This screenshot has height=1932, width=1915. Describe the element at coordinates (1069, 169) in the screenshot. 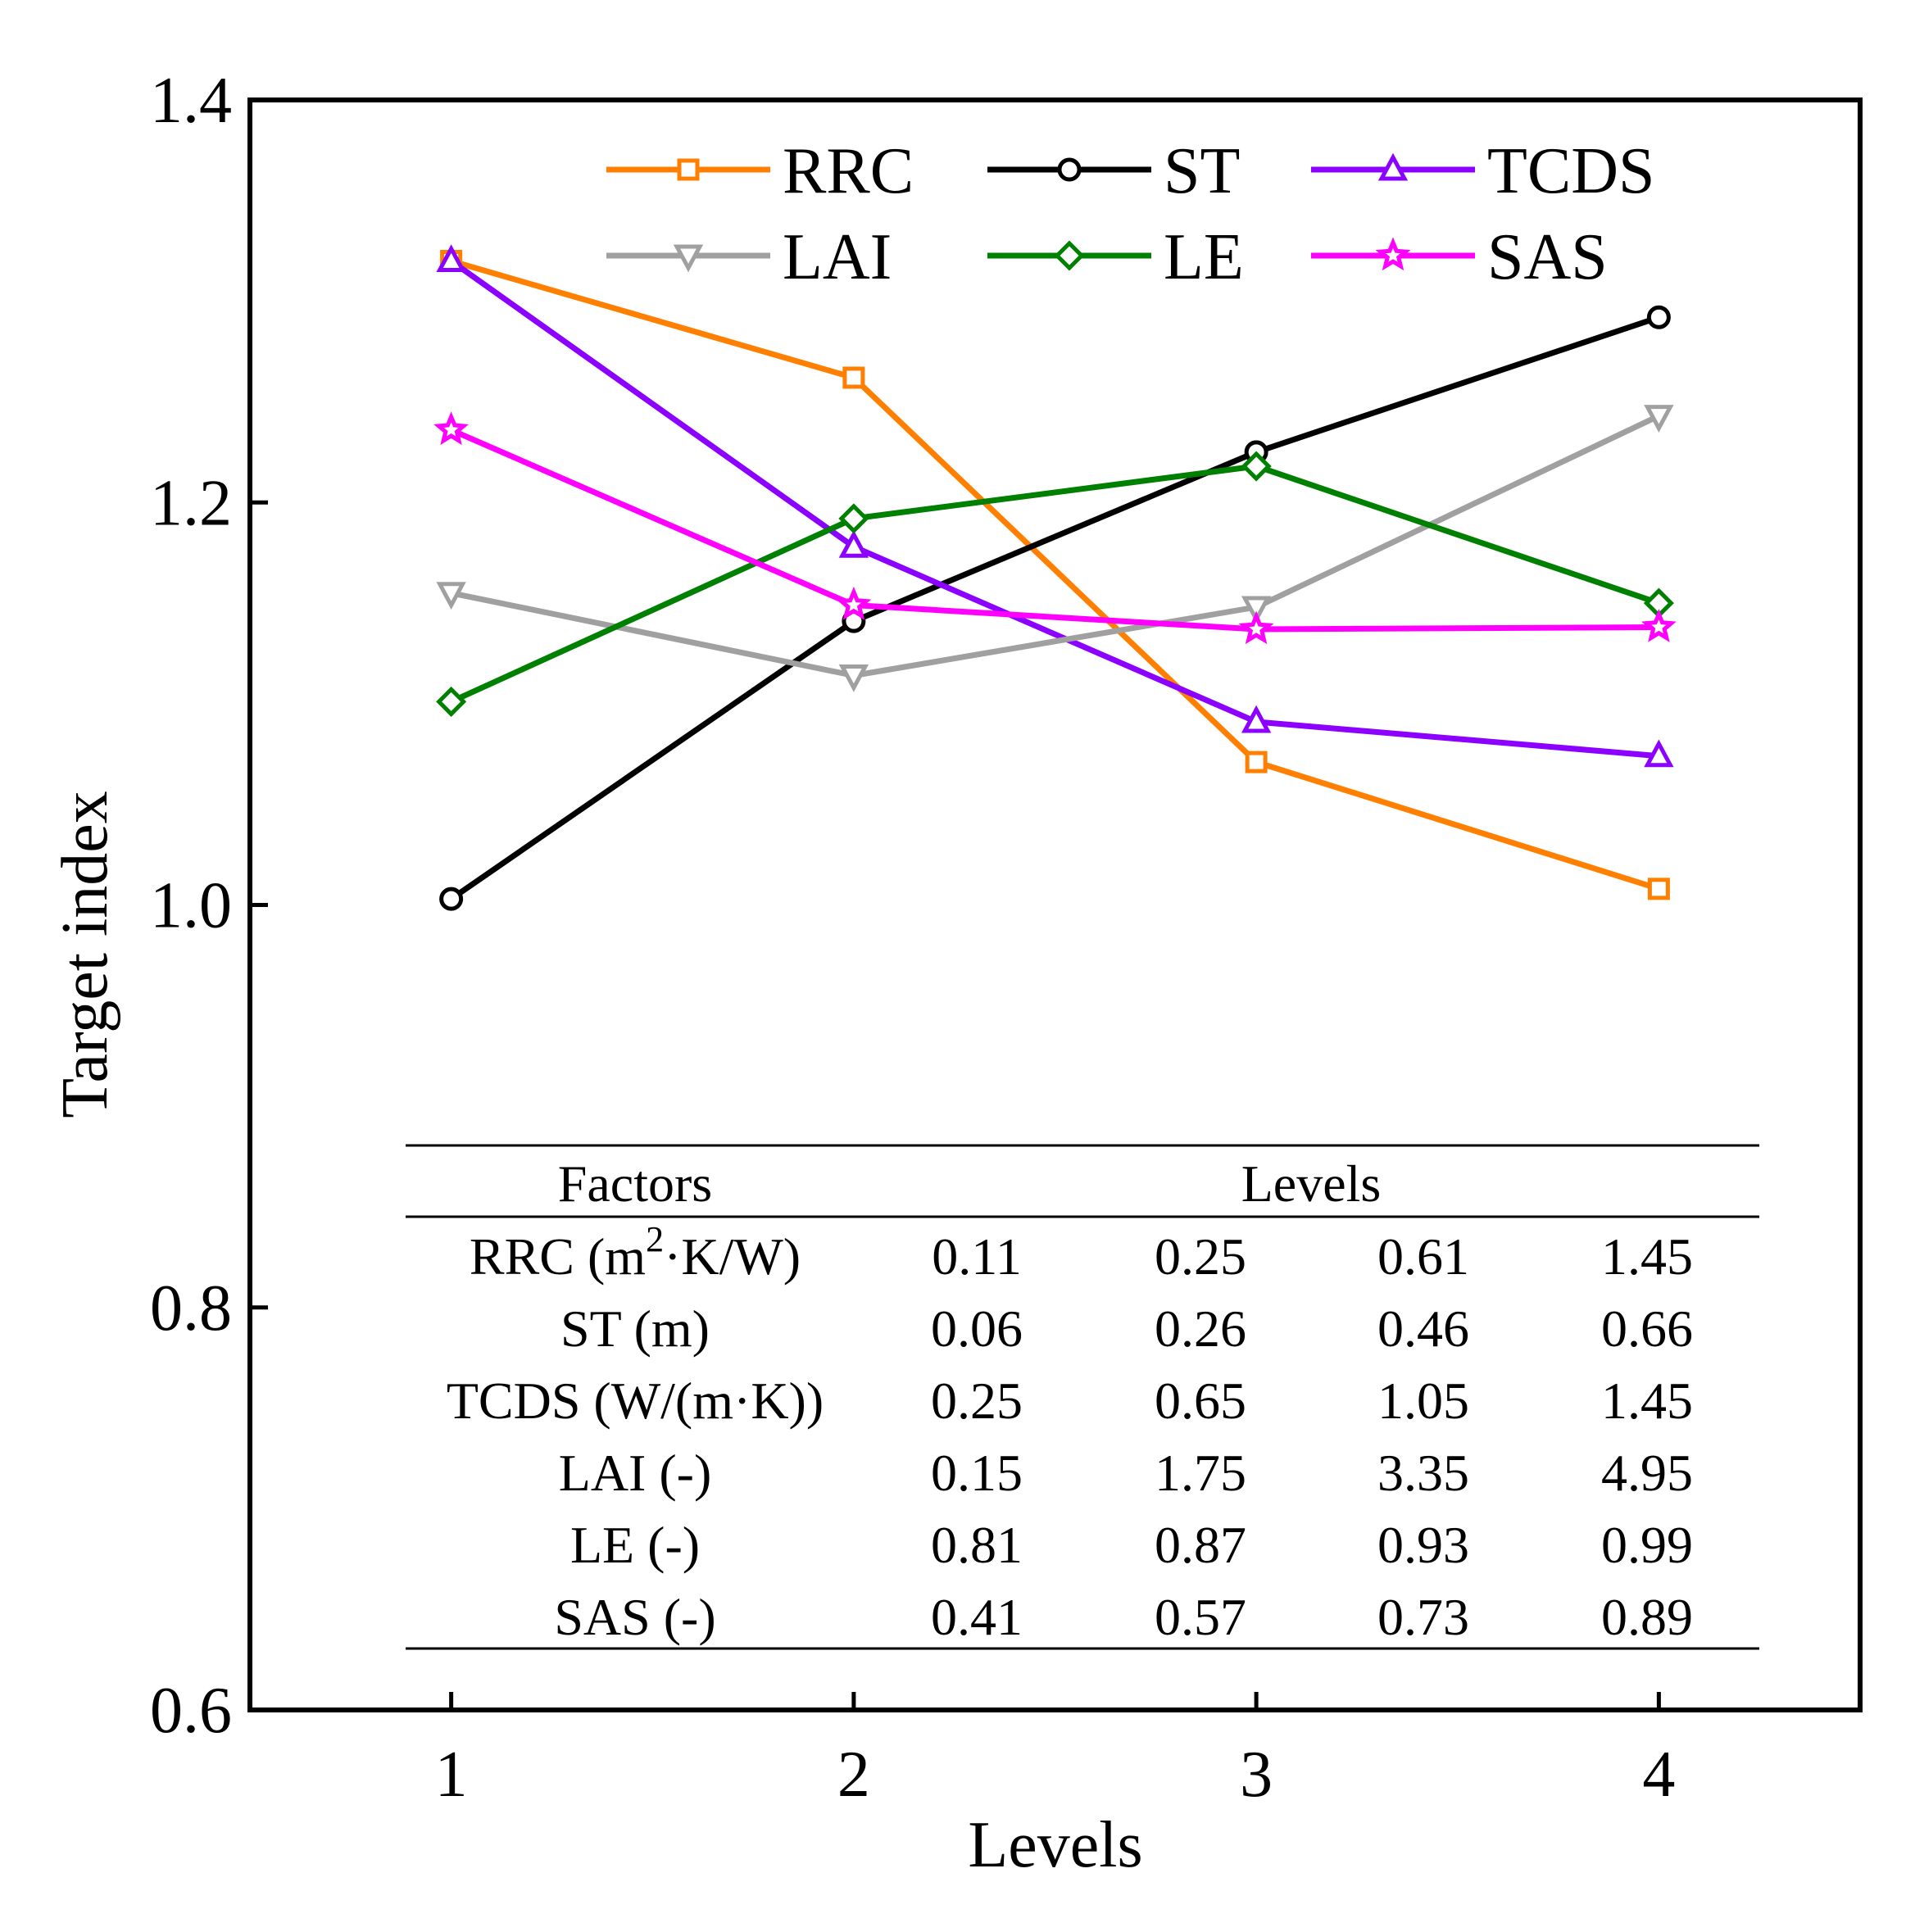

I see `legend-marker-st` at that location.